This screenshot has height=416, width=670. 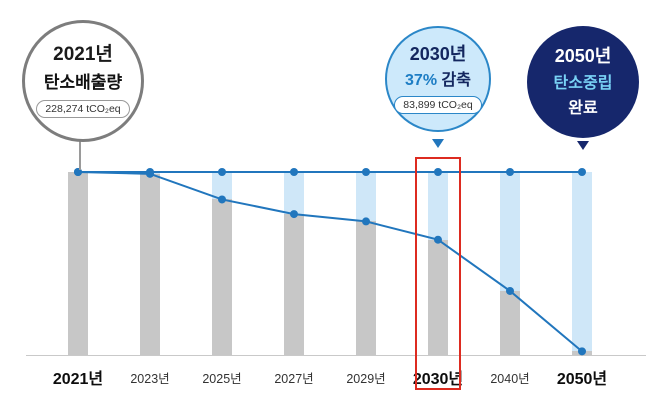 I want to click on pointer-triangle-2050, so click(x=583, y=145).